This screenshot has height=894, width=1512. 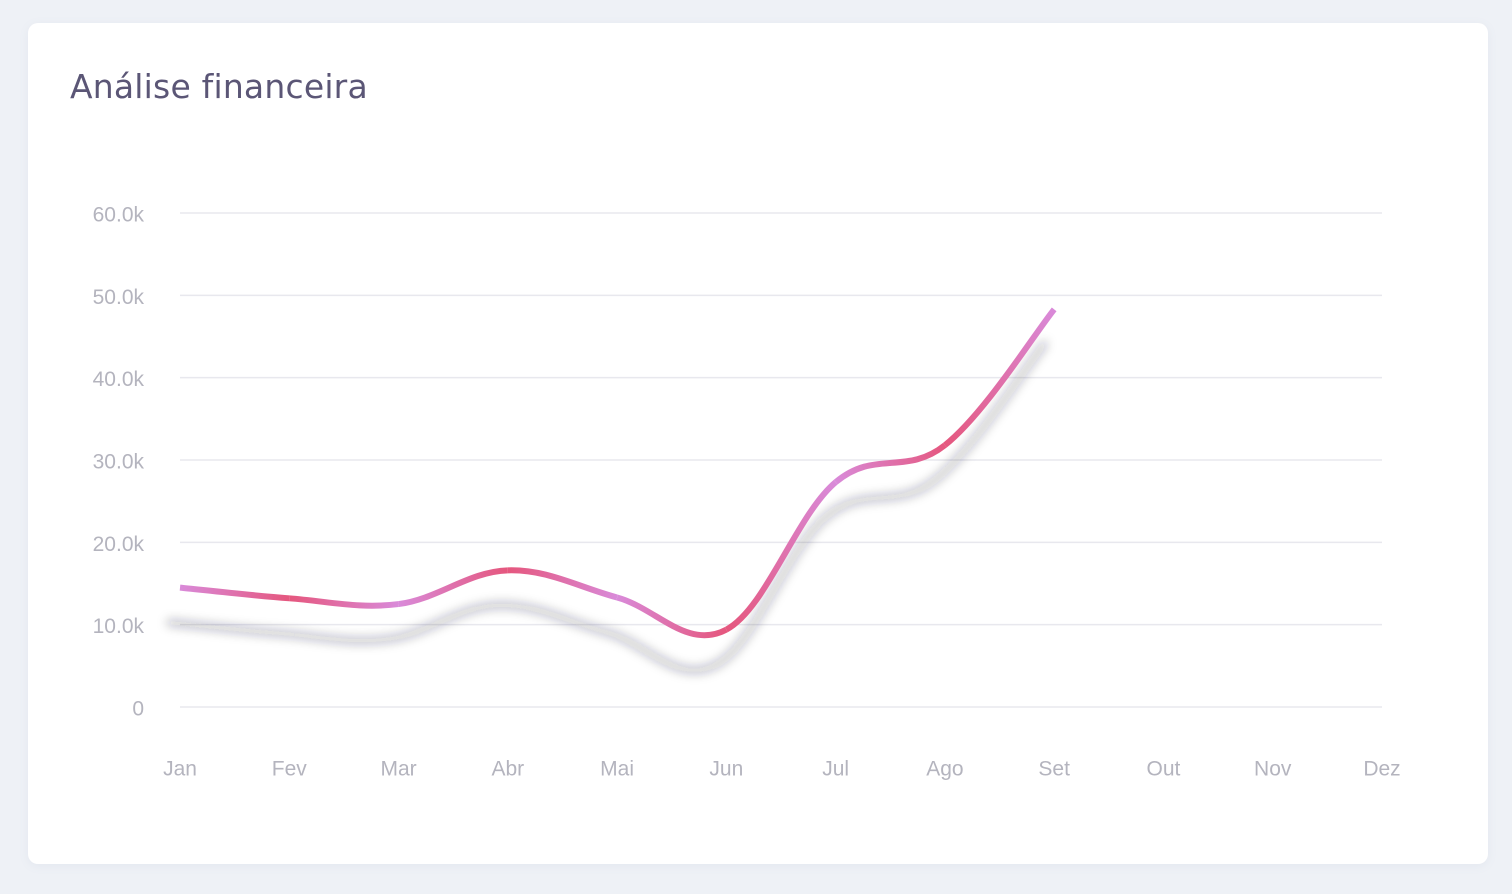 What do you see at coordinates (1381, 769) in the screenshot?
I see `x-tick-label: Dez` at bounding box center [1381, 769].